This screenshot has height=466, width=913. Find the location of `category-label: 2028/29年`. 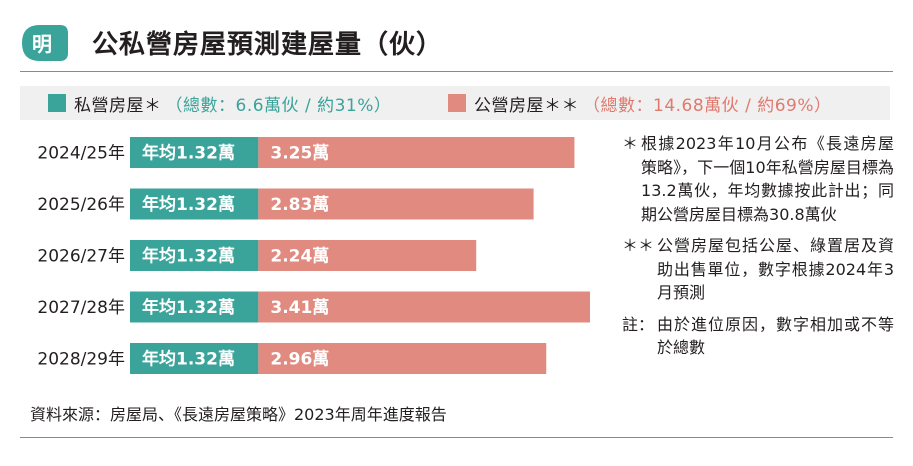

category-label: 2028/29年 is located at coordinates (81, 360).